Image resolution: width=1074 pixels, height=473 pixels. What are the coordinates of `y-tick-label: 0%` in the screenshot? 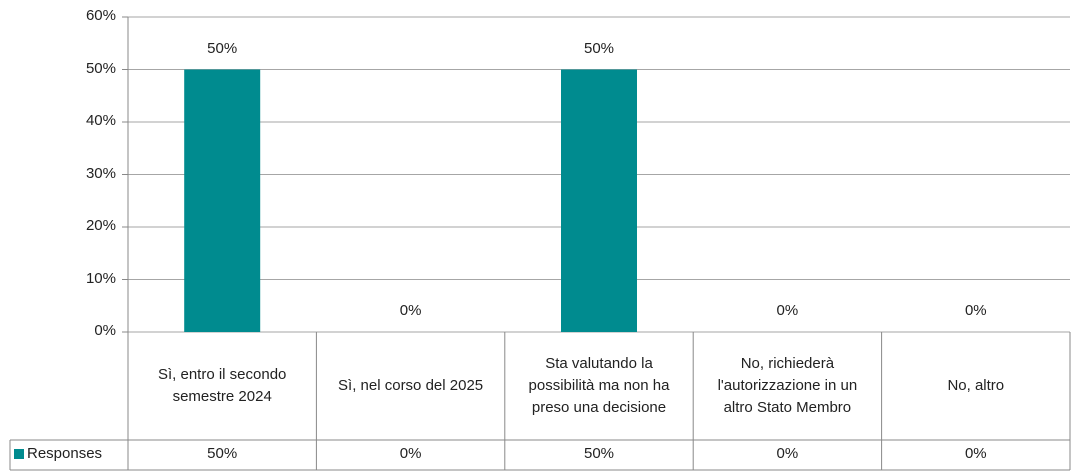 It's located at (105, 330).